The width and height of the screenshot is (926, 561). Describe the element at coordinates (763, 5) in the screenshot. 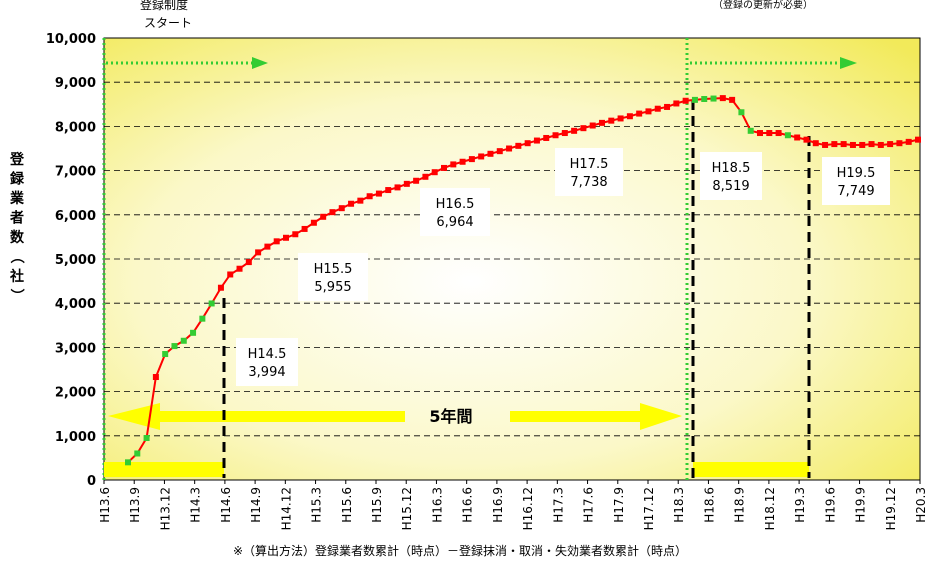

I see `renewal-callout: （登録の更新が必要）` at that location.